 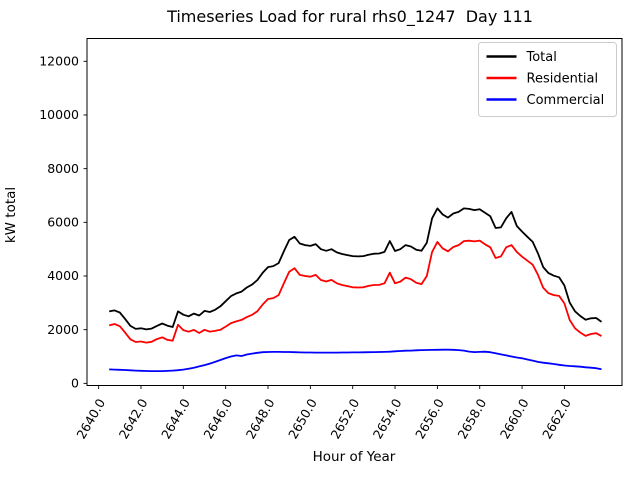 What do you see at coordinates (75, 383) in the screenshot?
I see `y-tick-label: 0` at bounding box center [75, 383].